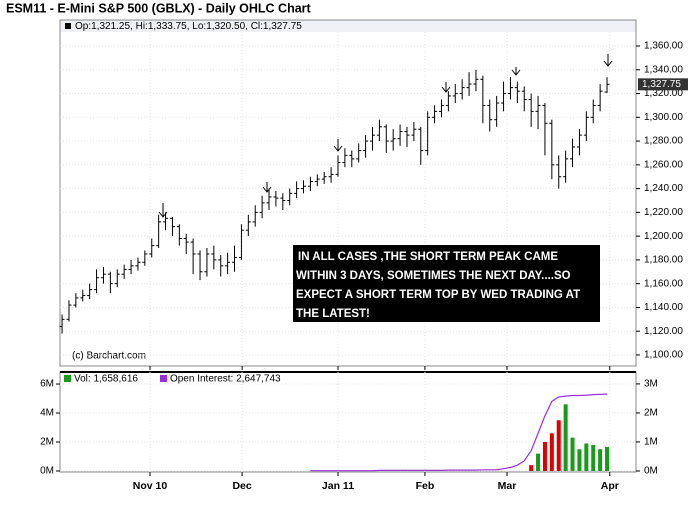  What do you see at coordinates (663, 46) in the screenshot?
I see `y-tick-label: 1,360.00` at bounding box center [663, 46].